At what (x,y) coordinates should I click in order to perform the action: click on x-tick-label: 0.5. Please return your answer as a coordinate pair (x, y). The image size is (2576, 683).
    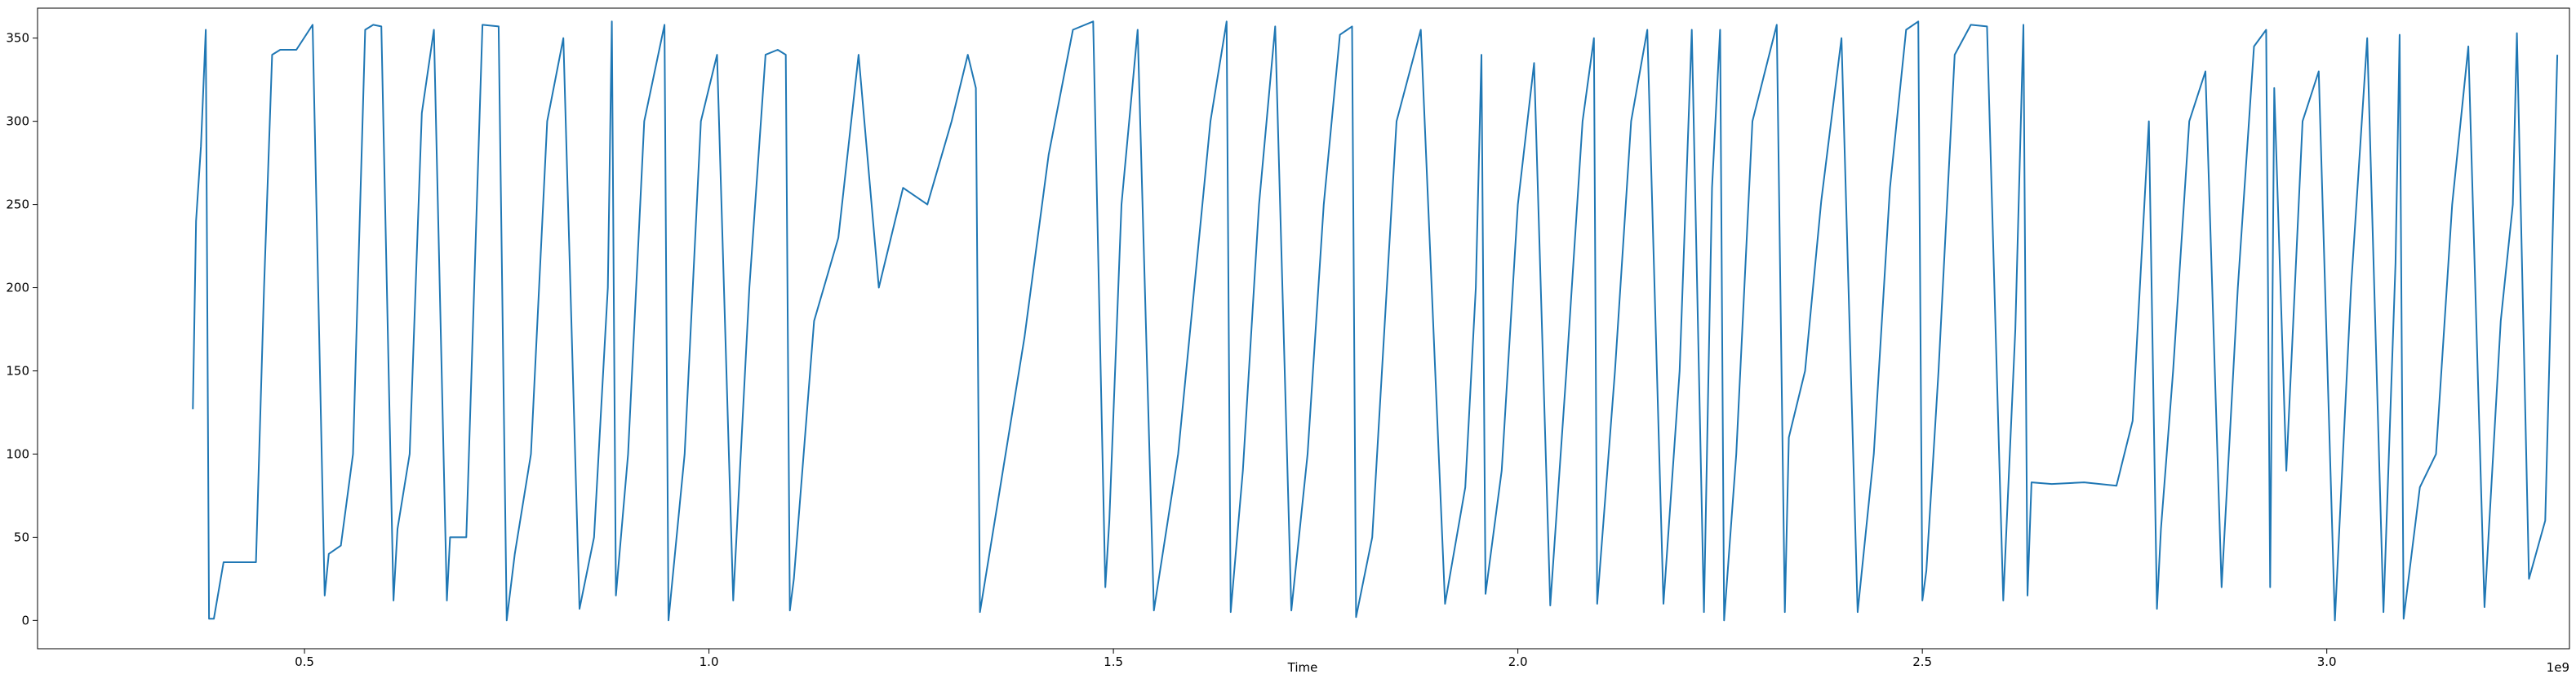
    Looking at the image, I should click on (304, 661).